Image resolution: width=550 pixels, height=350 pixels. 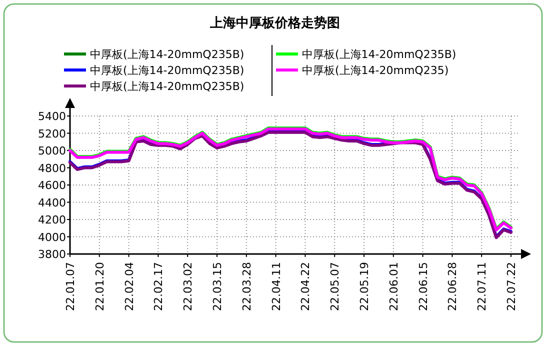 What do you see at coordinates (159, 286) in the screenshot?
I see `x-tick-label: 22.02.17` at bounding box center [159, 286].